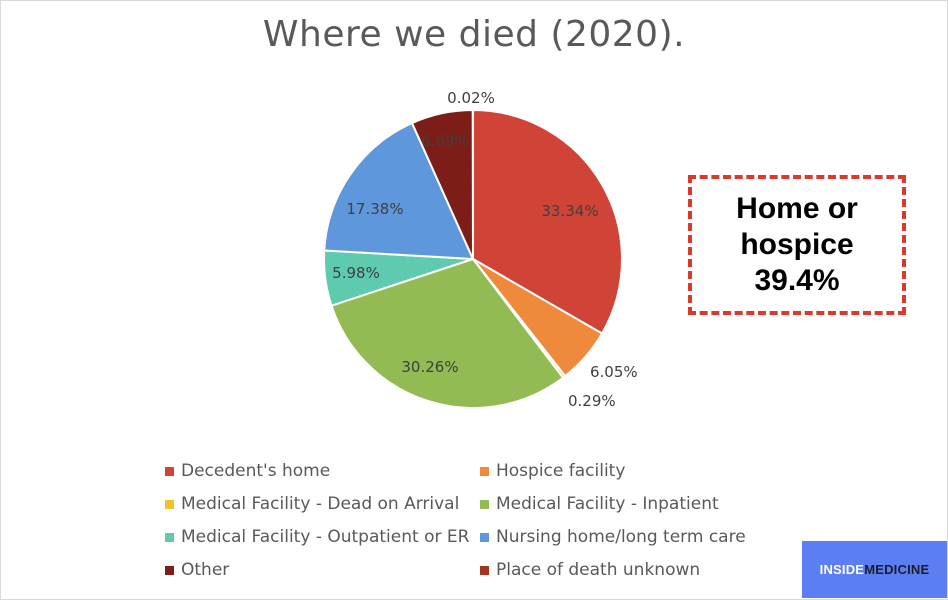  Describe the element at coordinates (322, 570) in the screenshot. I see `legend-item: Other` at that location.